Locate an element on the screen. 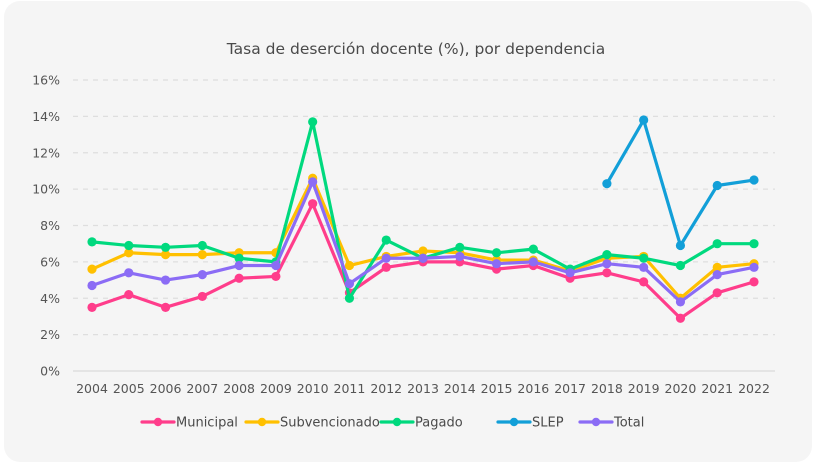 This screenshot has width=818, height=476. y-tick-label: 10% is located at coordinates (46, 189).